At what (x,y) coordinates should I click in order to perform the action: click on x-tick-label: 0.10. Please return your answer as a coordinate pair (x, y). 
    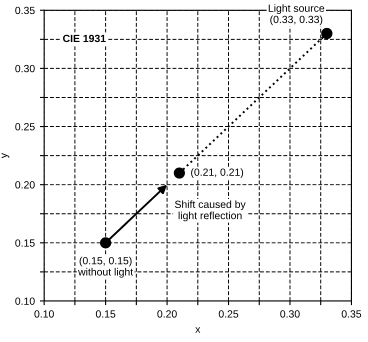
    Looking at the image, I should click on (44, 314).